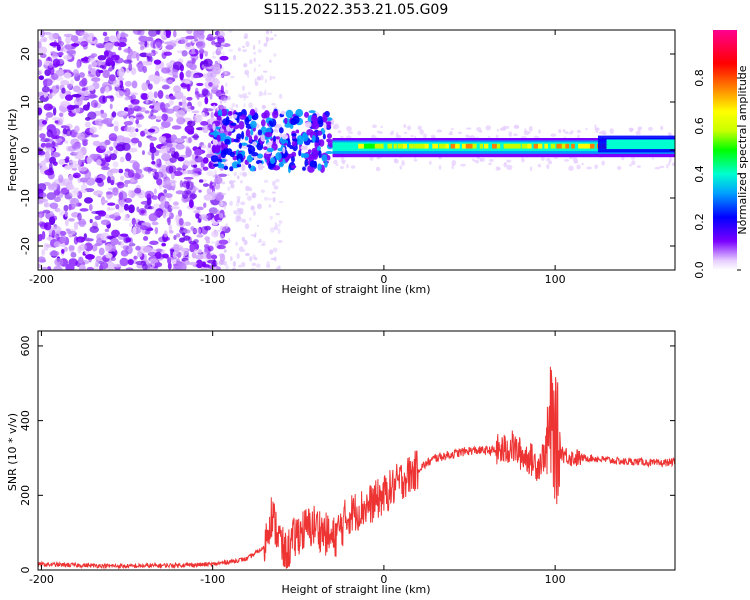 The image size is (750, 600). What do you see at coordinates (25, 198) in the screenshot?
I see `spectrogram-y-tick-label: -10` at bounding box center [25, 198].